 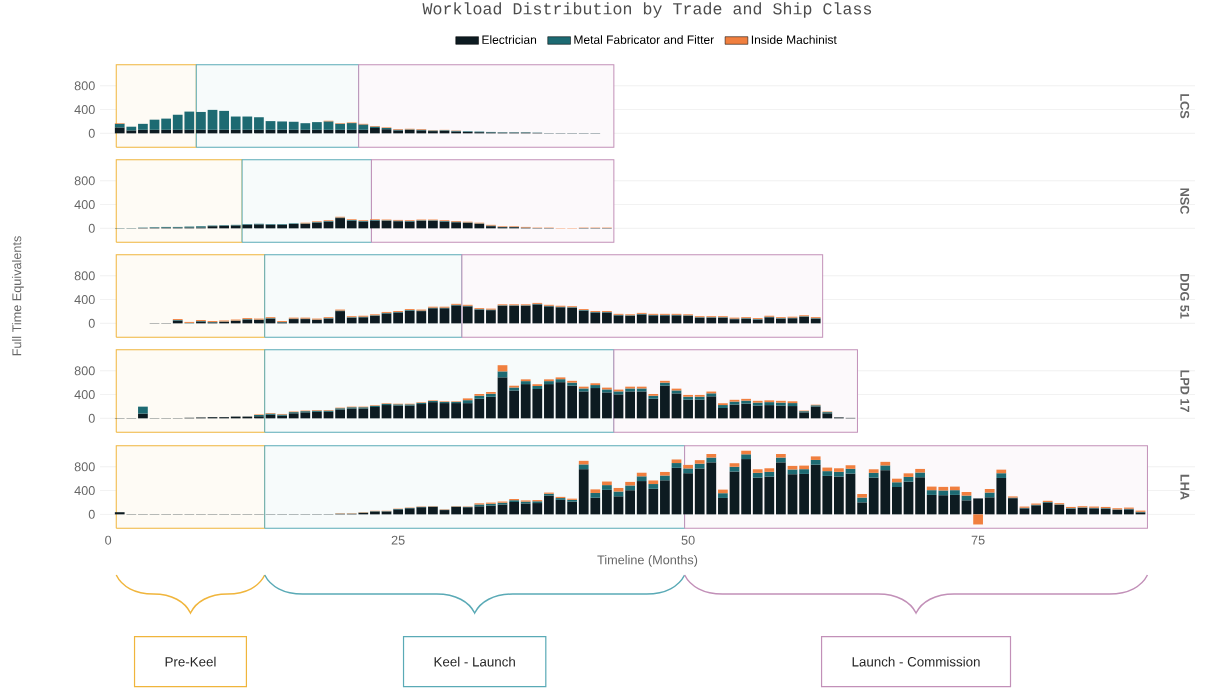 What do you see at coordinates (509, 39) in the screenshot?
I see `legend-label: Electrician` at bounding box center [509, 39].